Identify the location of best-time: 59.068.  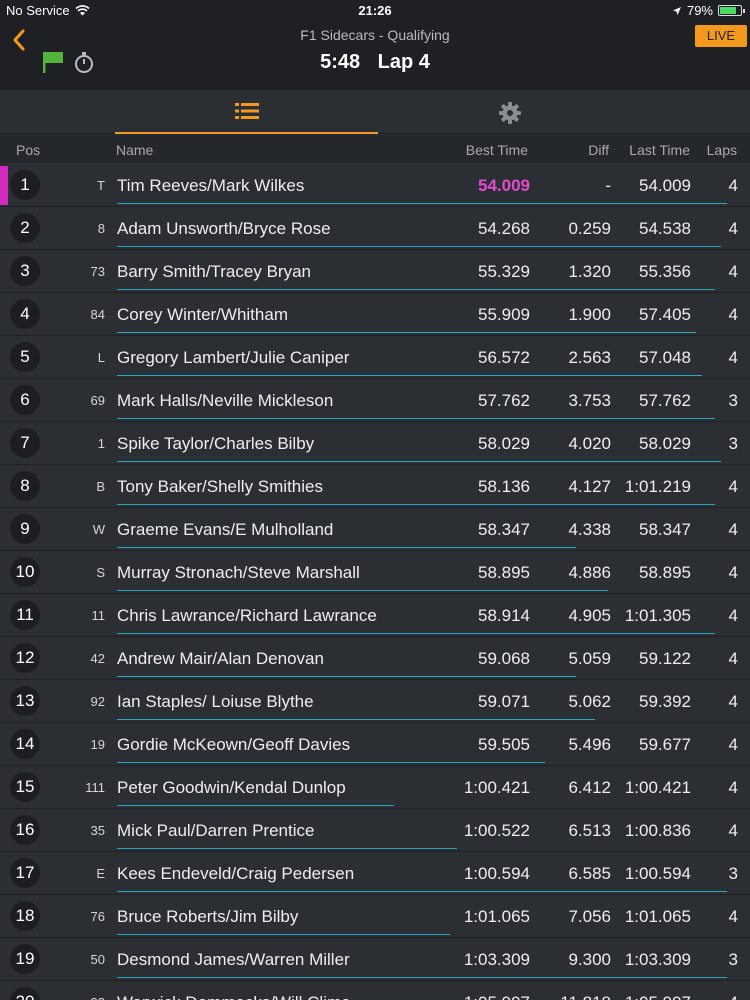
(504, 658).